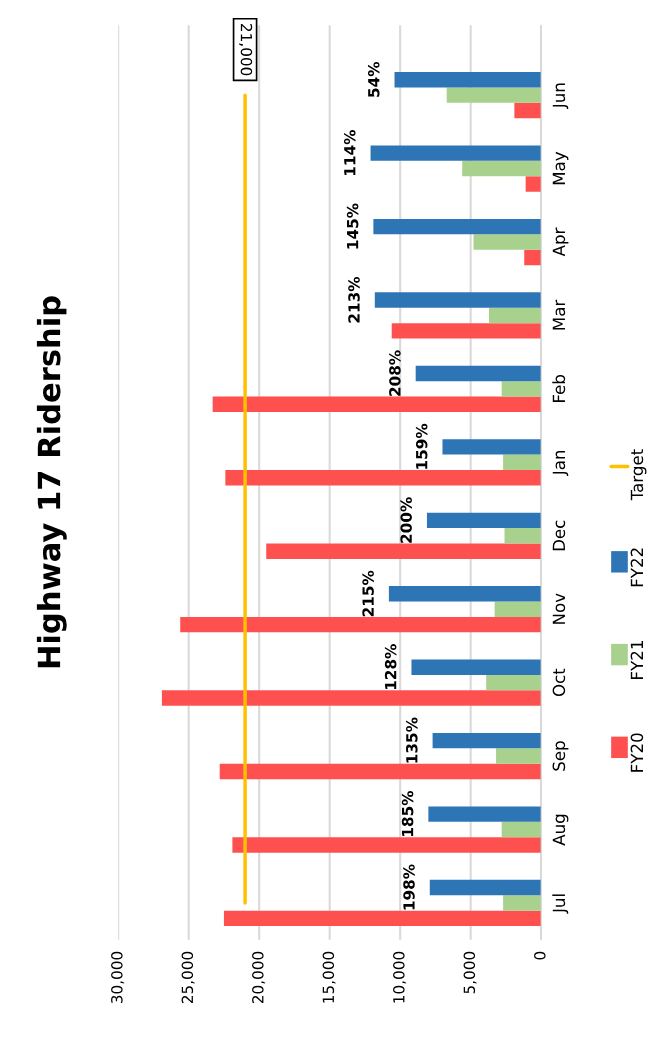  Describe the element at coordinates (406, 520) in the screenshot. I see `annotation: 200%` at that location.